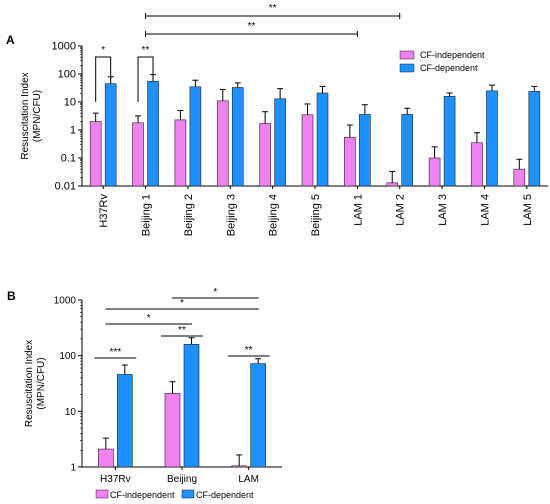 Image resolution: width=550 pixels, height=504 pixels. What do you see at coordinates (401, 210) in the screenshot?
I see `x-tick-label: LAM 2` at bounding box center [401, 210].